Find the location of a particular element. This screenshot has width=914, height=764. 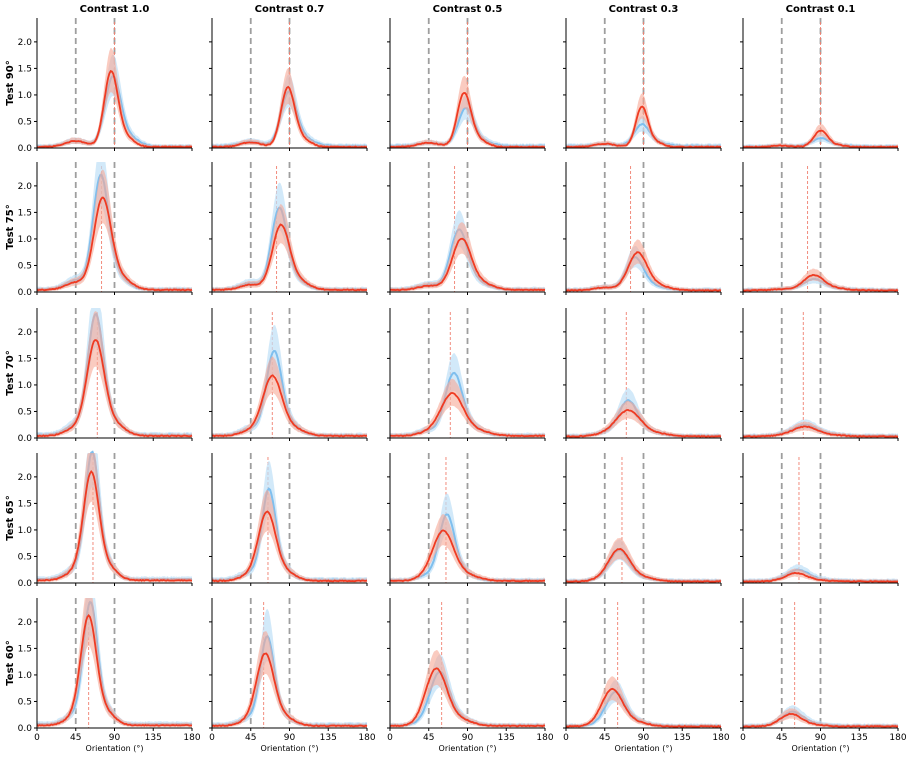

panel-r5-c3: 0 45 90 135 180 Orientation (°) is located at coordinates (470, 675).